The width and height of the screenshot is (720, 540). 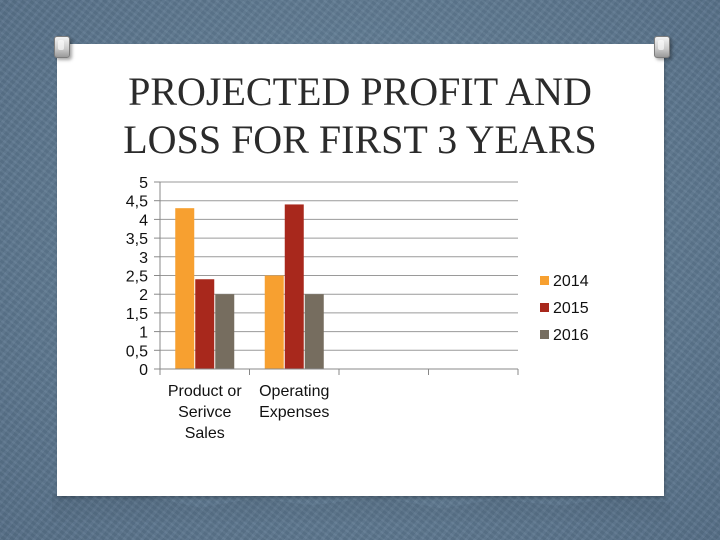 What do you see at coordinates (143, 258) in the screenshot?
I see `y-tick-label: 3` at bounding box center [143, 258].